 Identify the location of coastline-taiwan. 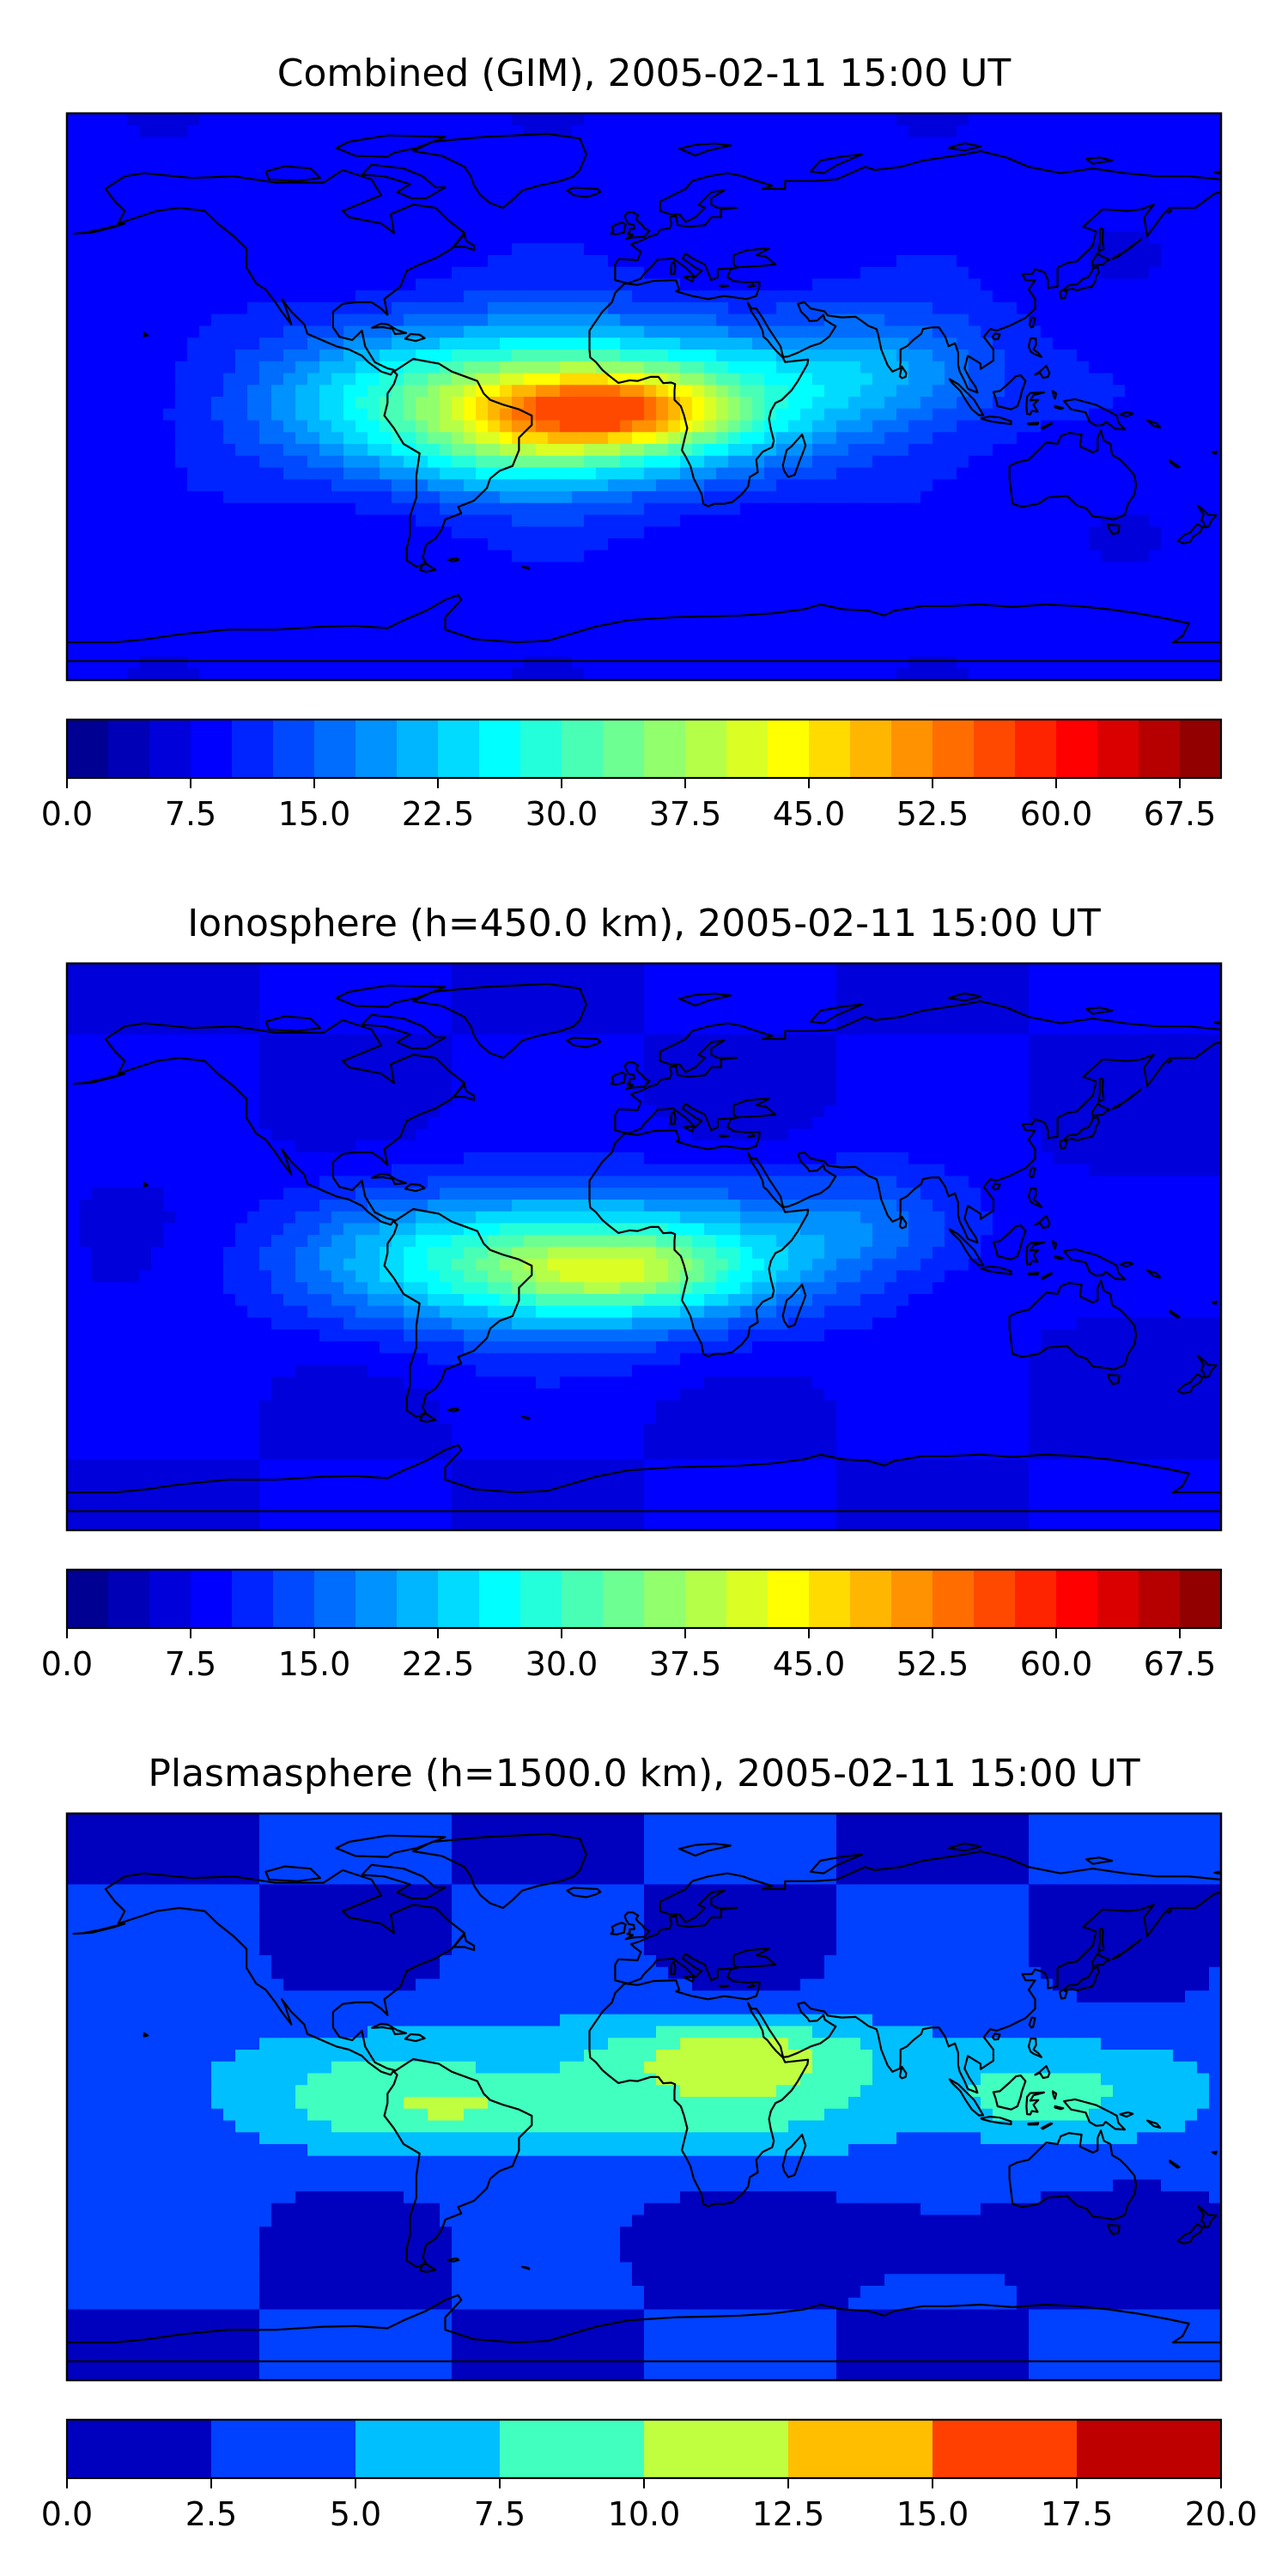
(1032, 323).